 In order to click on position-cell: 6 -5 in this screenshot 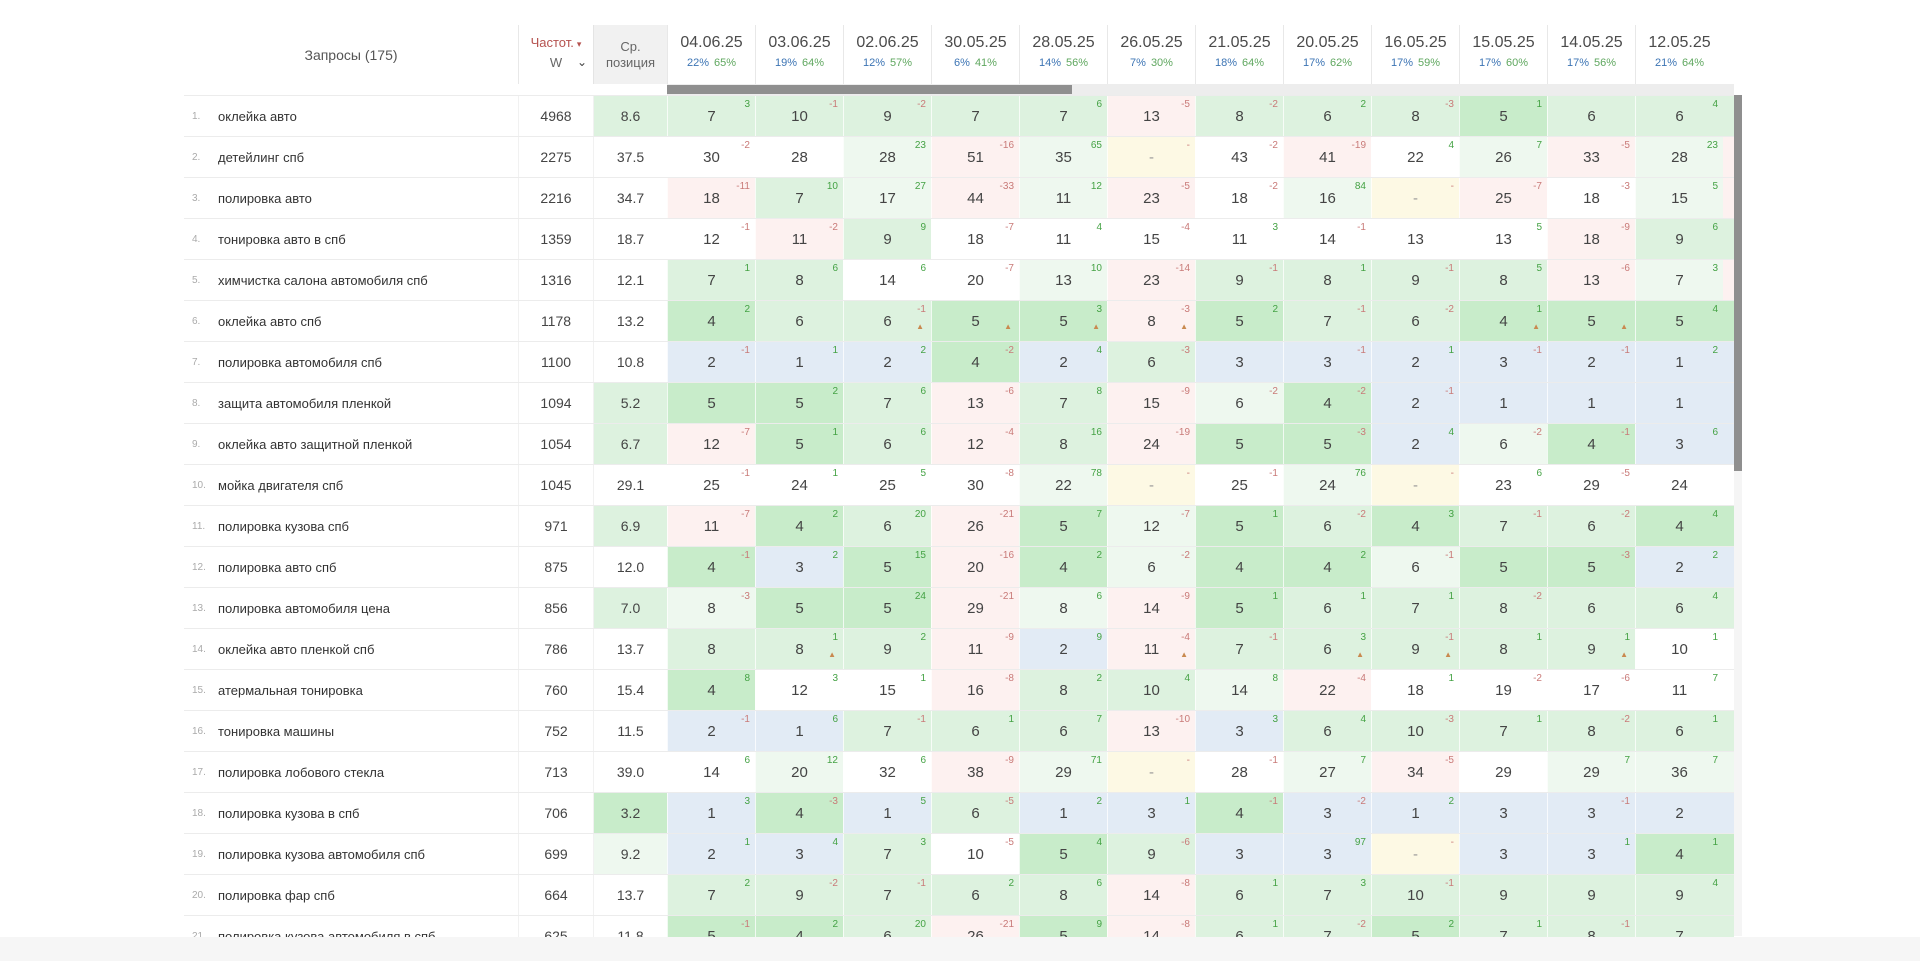, I will do `click(975, 813)`.